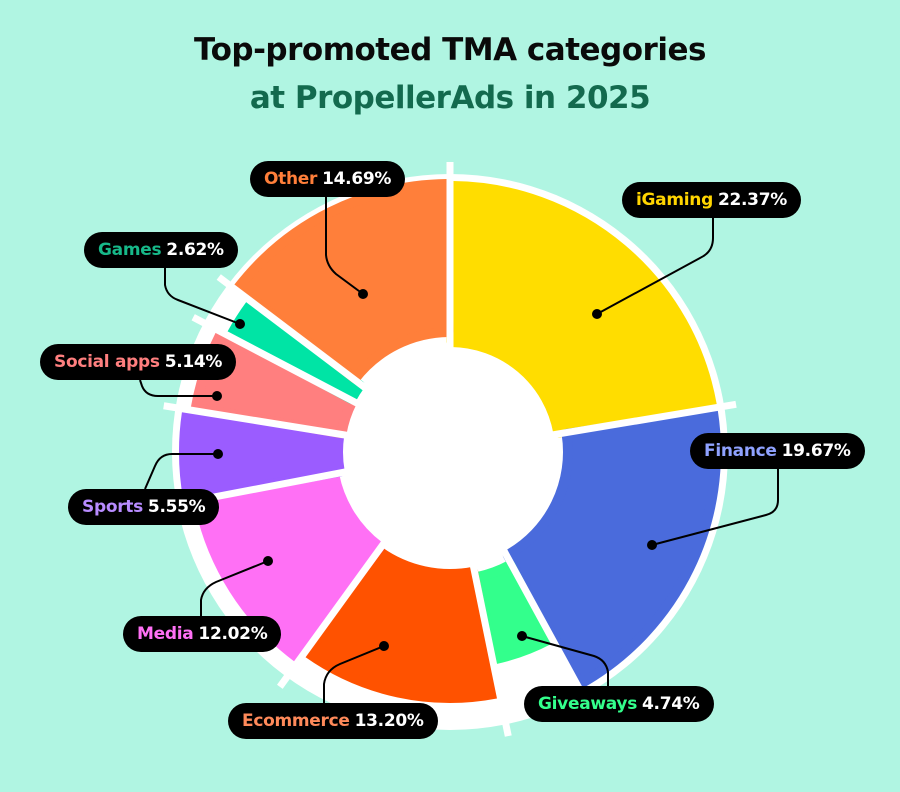 This screenshot has height=792, width=900. I want to click on label-value: 5.14%, so click(193, 362).